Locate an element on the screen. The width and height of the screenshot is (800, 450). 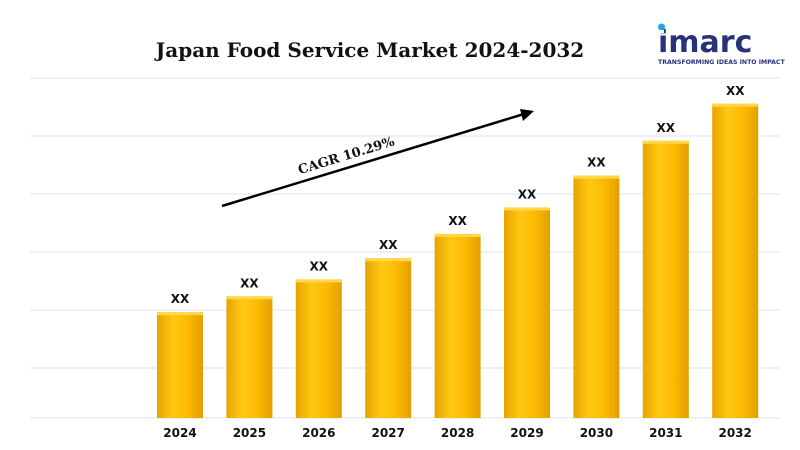
cagr-arrow-head is located at coordinates (527, 115).